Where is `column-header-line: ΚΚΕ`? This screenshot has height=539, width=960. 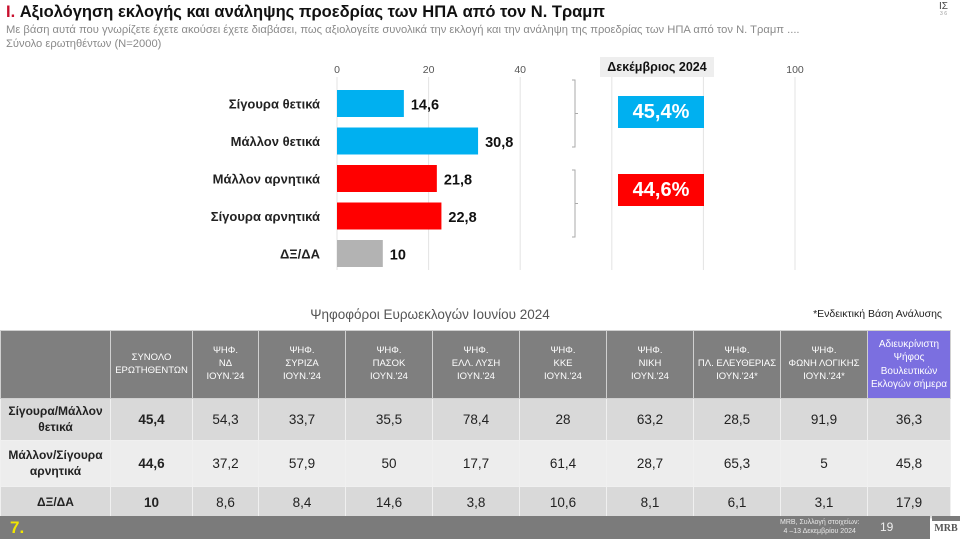
column-header-line: ΚΚΕ is located at coordinates (563, 364).